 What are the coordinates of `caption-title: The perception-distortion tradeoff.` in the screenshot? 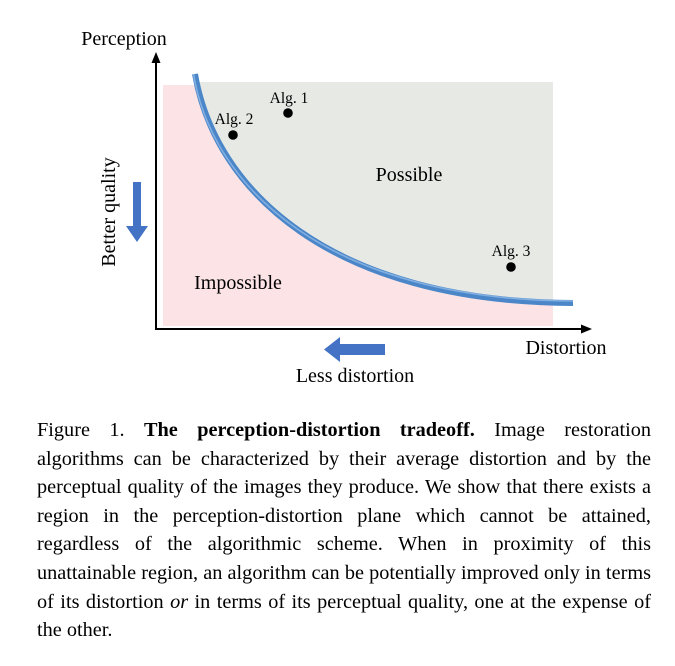 It's located at (309, 430).